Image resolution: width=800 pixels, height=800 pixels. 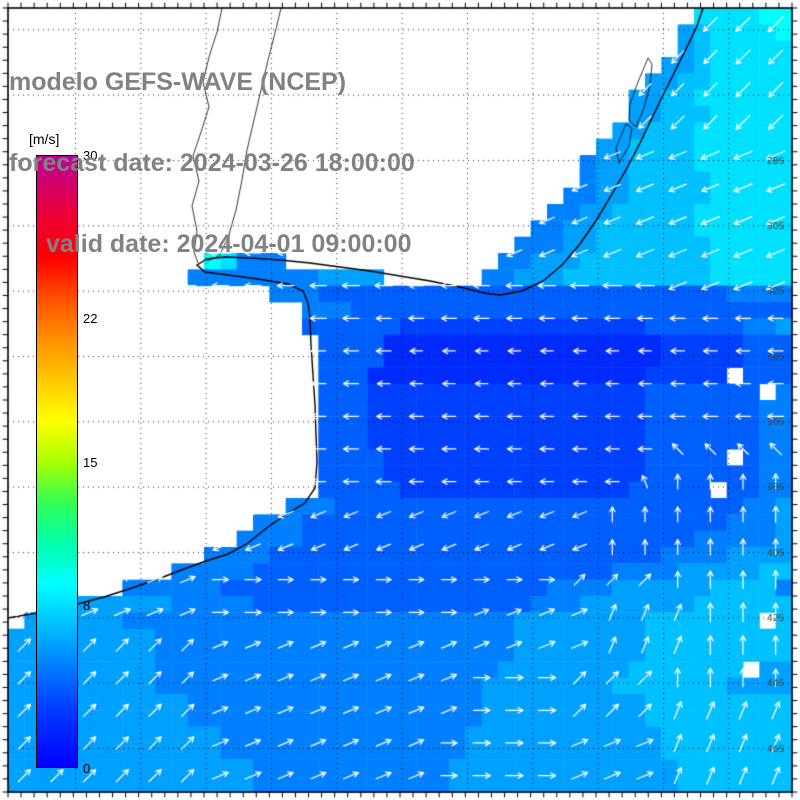 I want to click on colorbar-tick-label: 22, so click(x=90, y=319).